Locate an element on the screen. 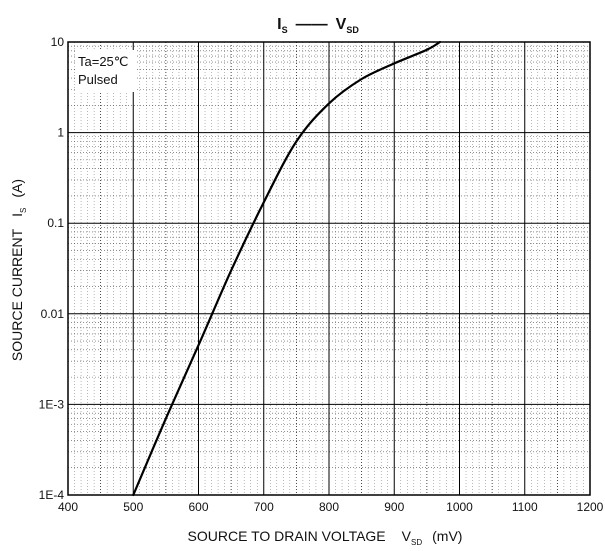 The image size is (605, 551). y-axis-label: SOURCE CURRENT IS (A) is located at coordinates (18, 270).